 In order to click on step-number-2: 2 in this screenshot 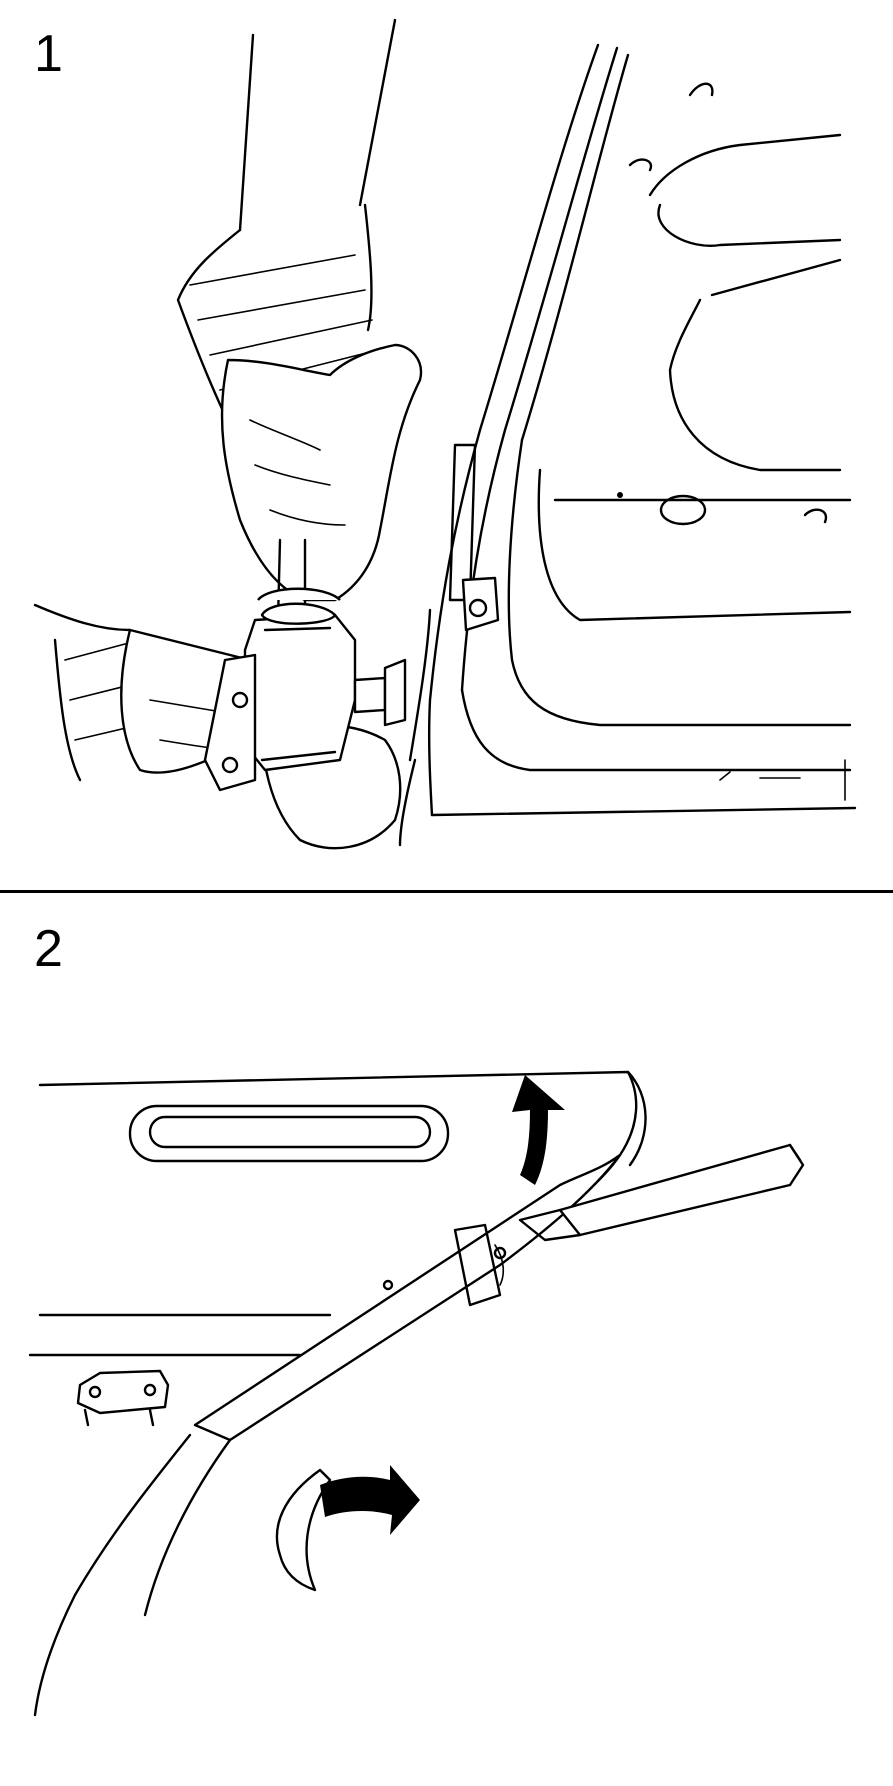, I will do `click(48, 949)`.